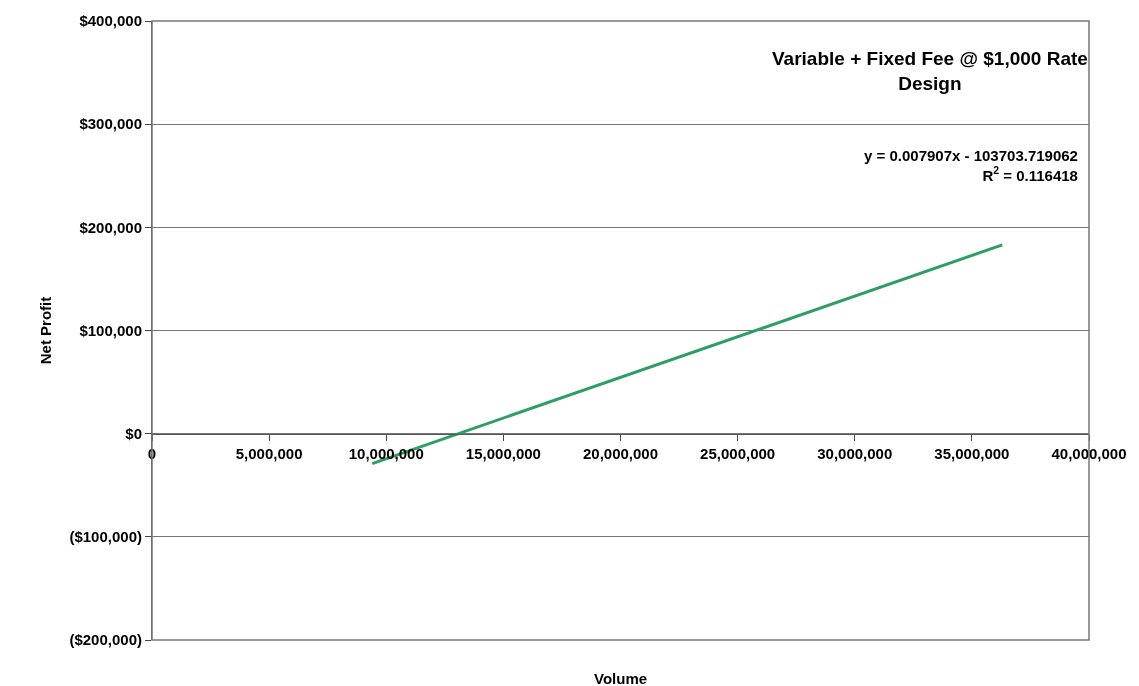 Image resolution: width=1139 pixels, height=686 pixels. What do you see at coordinates (971, 165) in the screenshot?
I see `annotation: y = 0.007907x - 103703.719062 R$^{2}$ = 0.116418` at bounding box center [971, 165].